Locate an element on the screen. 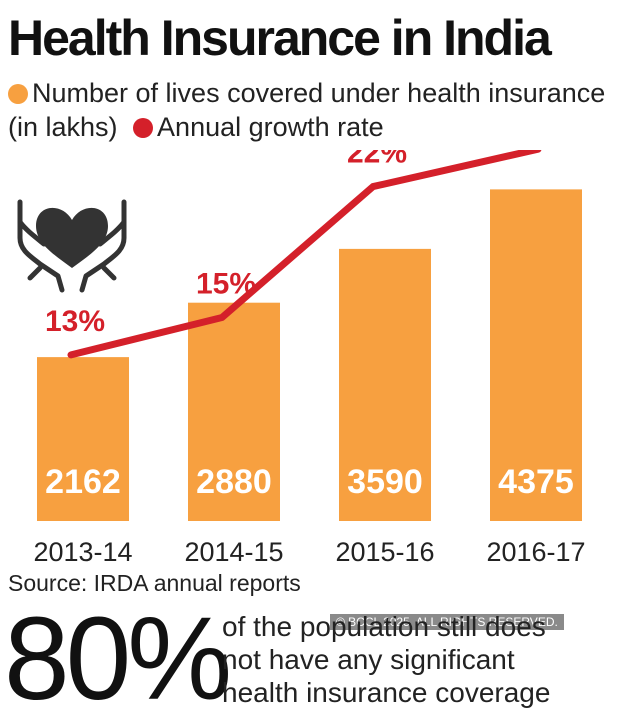 The height and width of the screenshot is (725, 630). copyright-badge: © BCCL 2025. ALL RIGHTS RESERVED. is located at coordinates (447, 622).